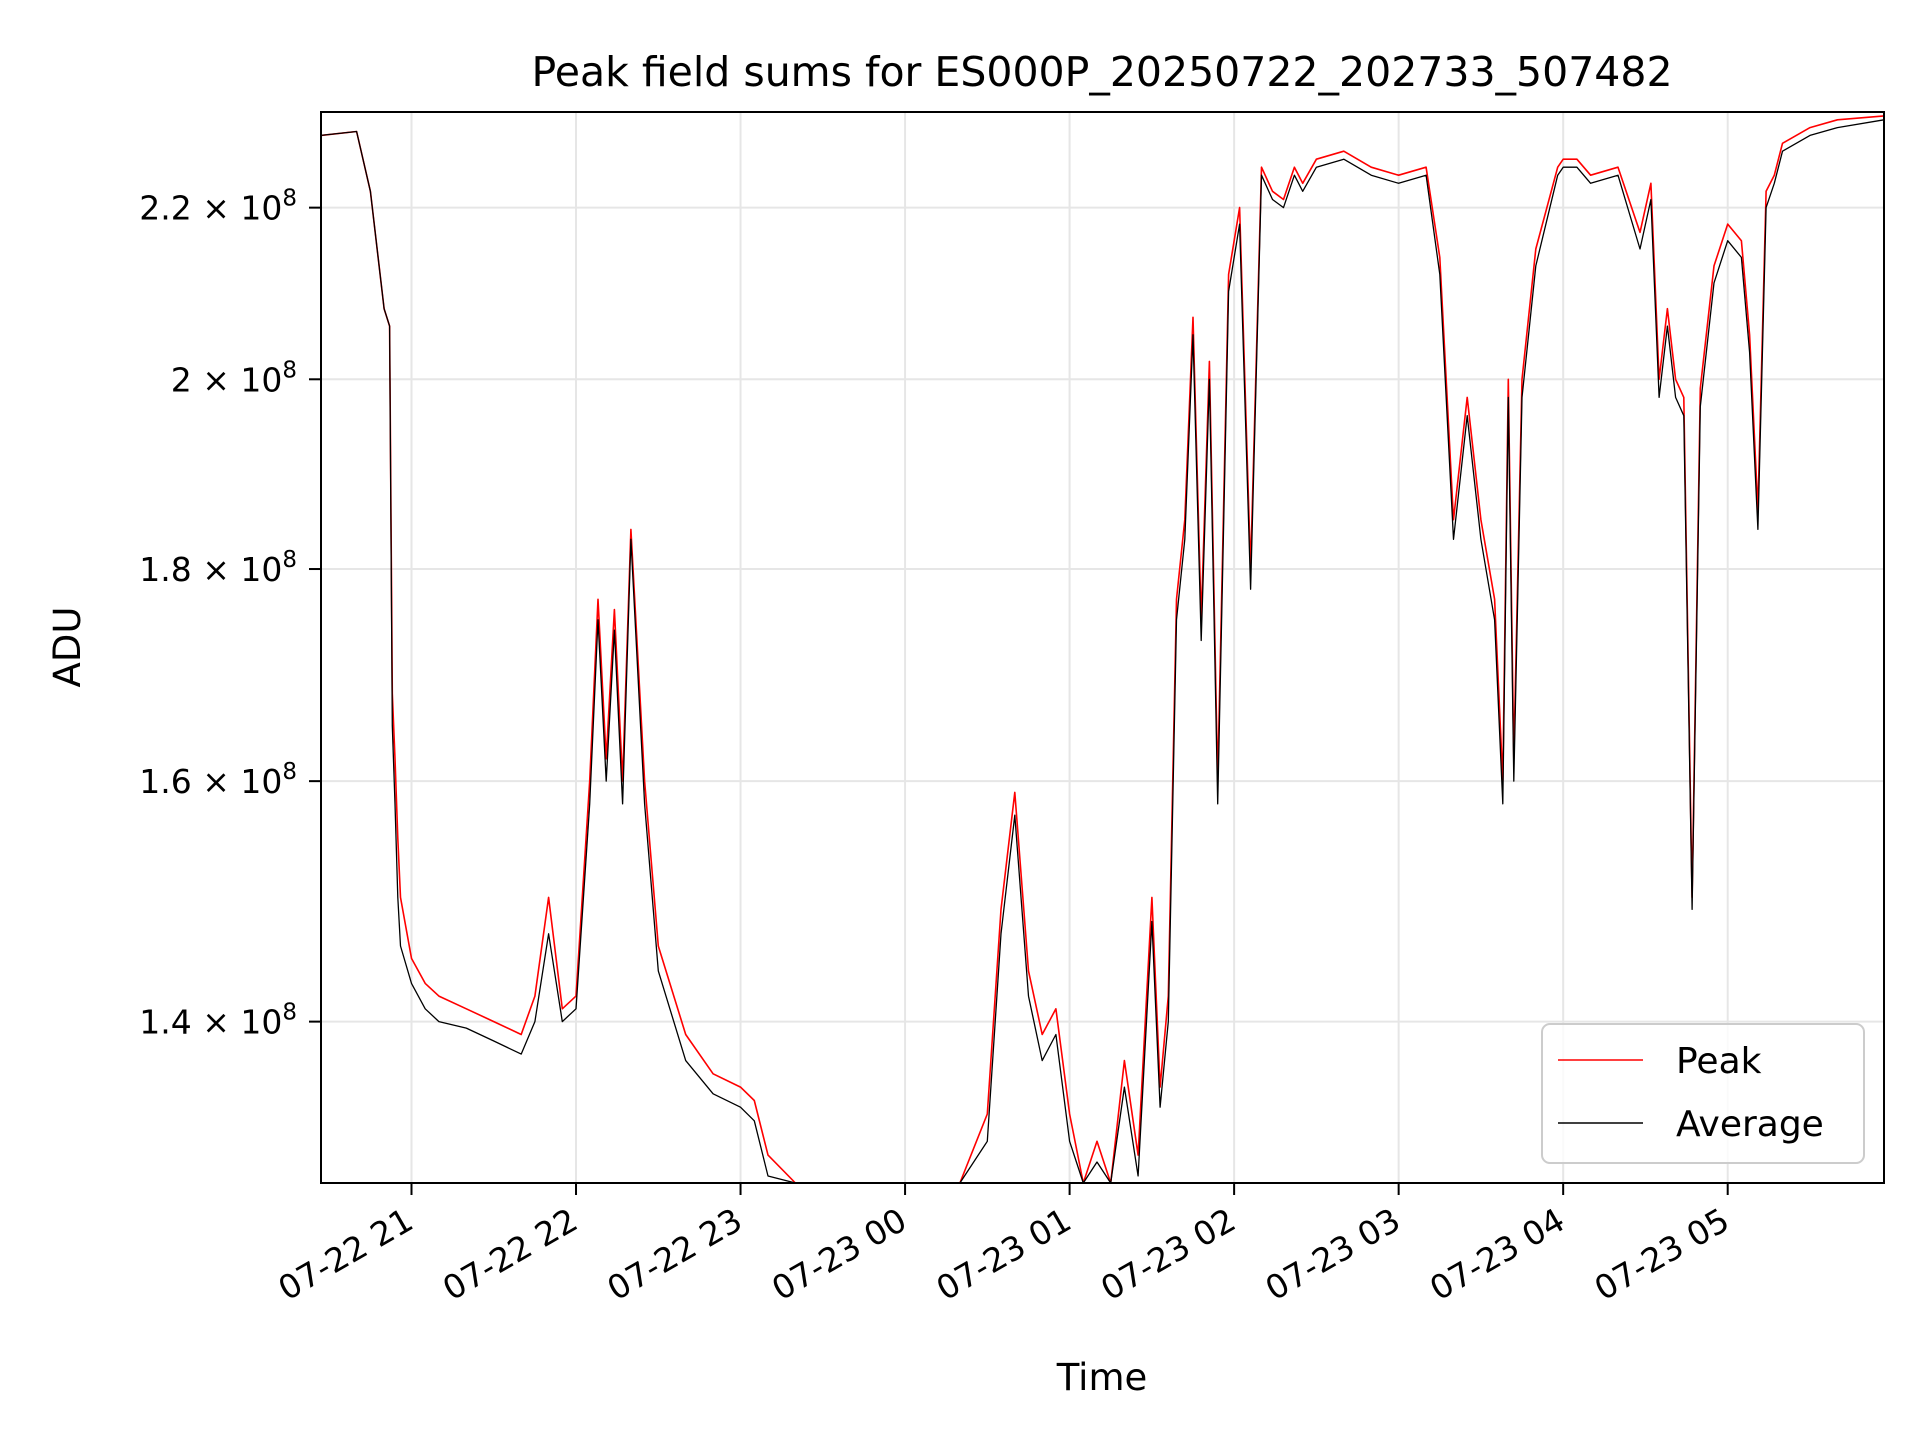  What do you see at coordinates (218, 207) in the screenshot?
I see `y-tick-label: 2.2 × 108` at bounding box center [218, 207].